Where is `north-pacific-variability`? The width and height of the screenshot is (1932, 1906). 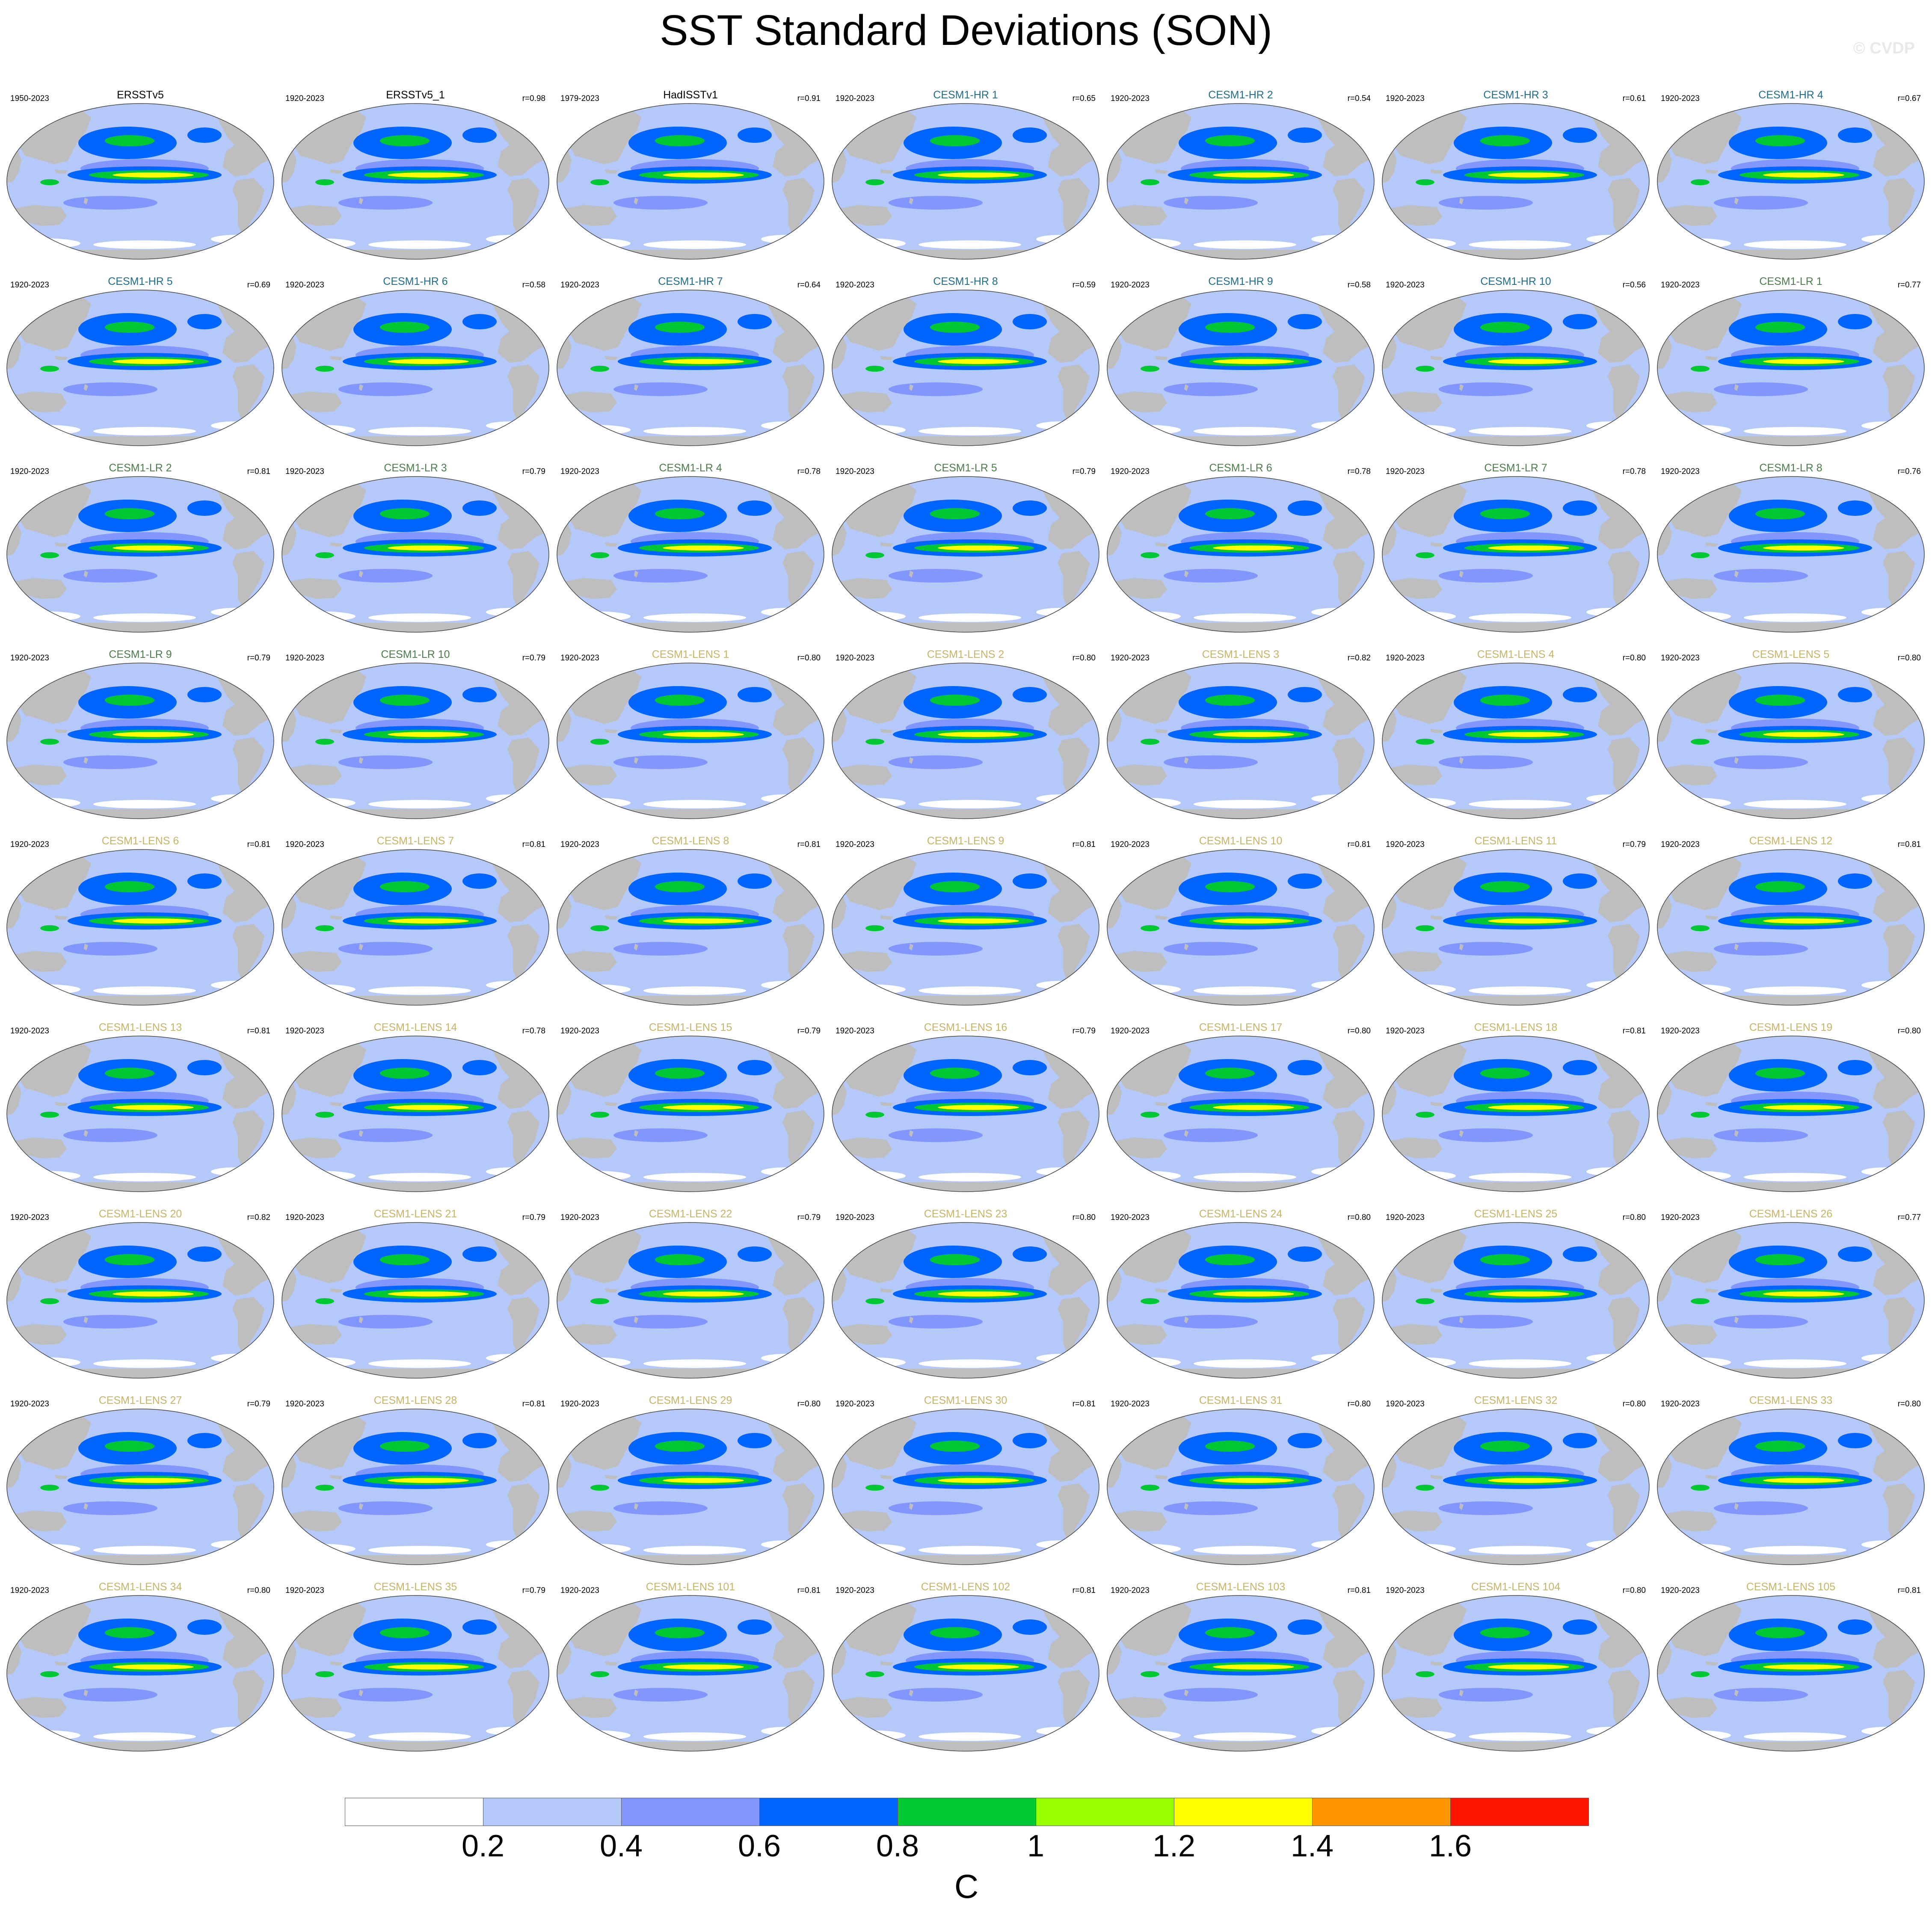
north-pacific-variability is located at coordinates (1780, 140).